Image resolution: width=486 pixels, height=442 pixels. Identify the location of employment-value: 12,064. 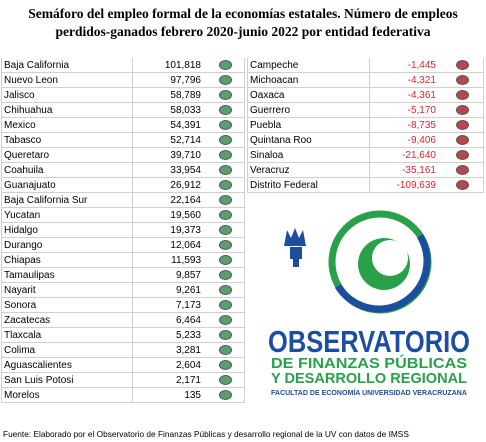
(169, 245).